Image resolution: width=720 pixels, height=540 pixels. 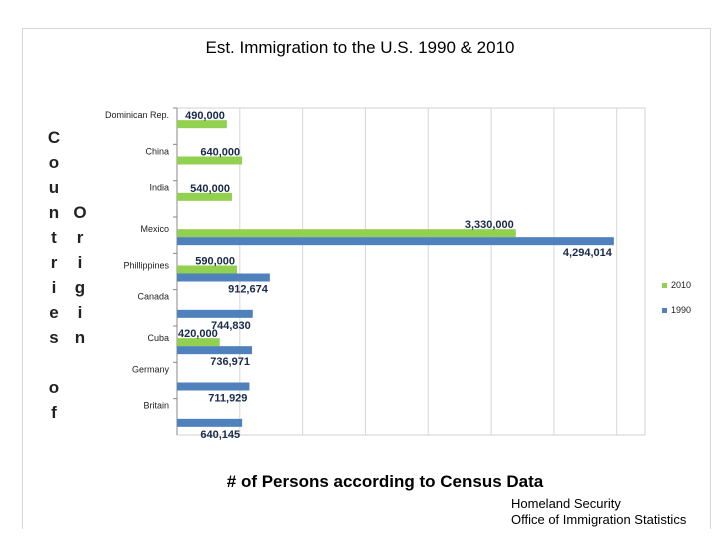 I want to click on category-label-6: Cuba, so click(x=158, y=338).